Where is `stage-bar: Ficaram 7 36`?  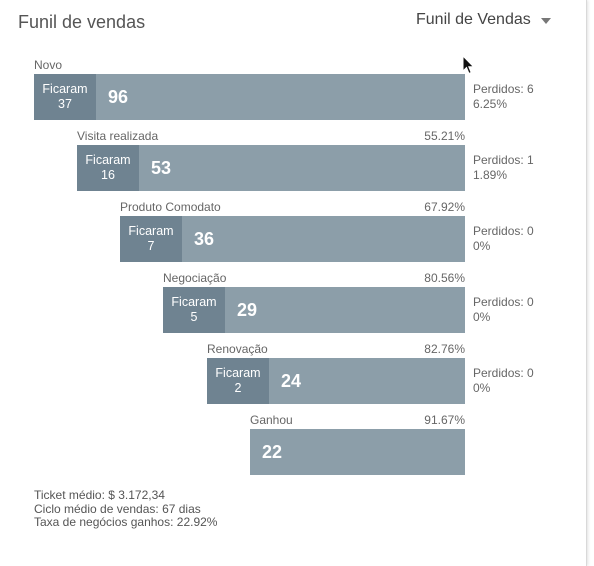
stage-bar: Ficaram 7 36 is located at coordinates (292, 239).